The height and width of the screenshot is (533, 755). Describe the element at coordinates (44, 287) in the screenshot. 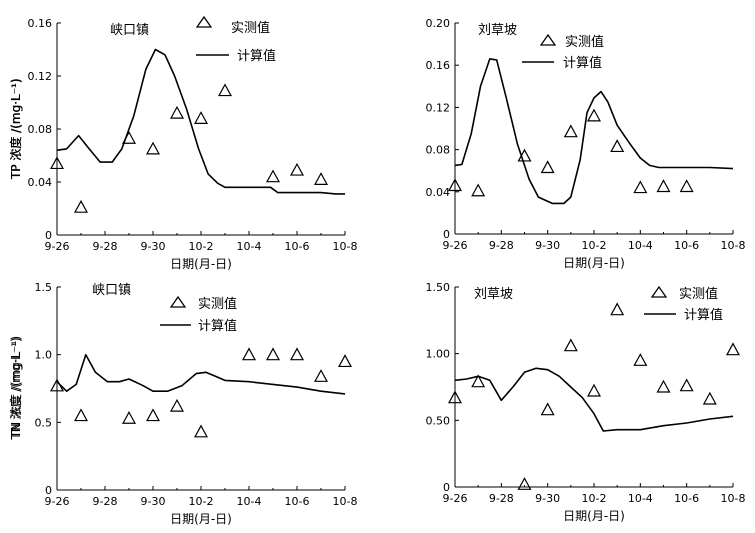

I see `y-tick-label: 1.5` at that location.